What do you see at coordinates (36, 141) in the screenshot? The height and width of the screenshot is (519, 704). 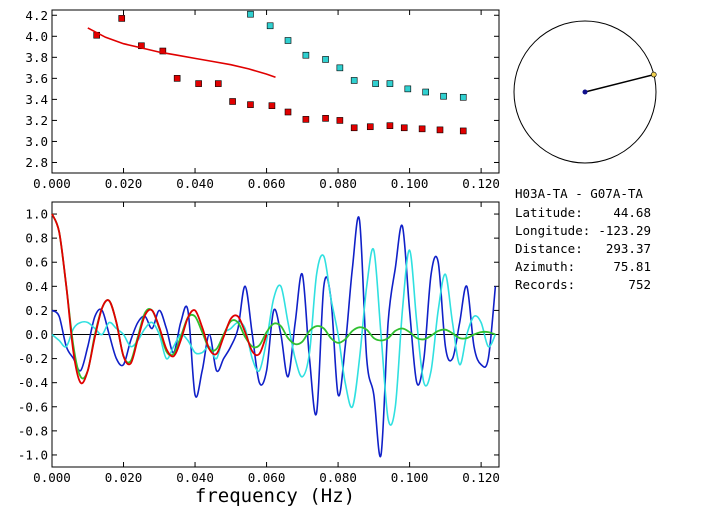 I see `y-tick-label: 3.0` at bounding box center [36, 141].